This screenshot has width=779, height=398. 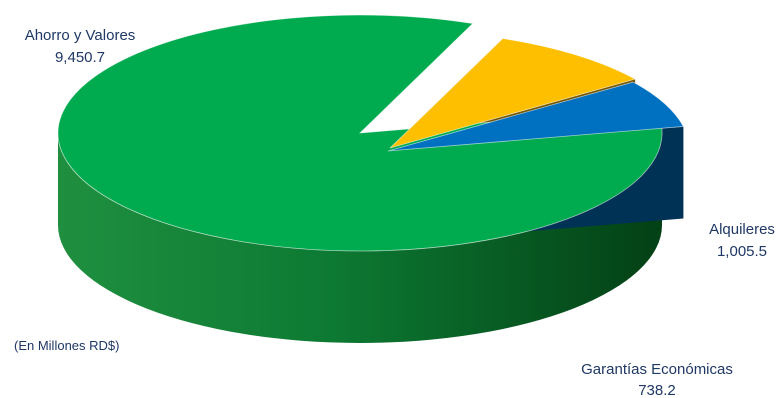 I want to click on slice-top-garantias, so click(x=536, y=116).